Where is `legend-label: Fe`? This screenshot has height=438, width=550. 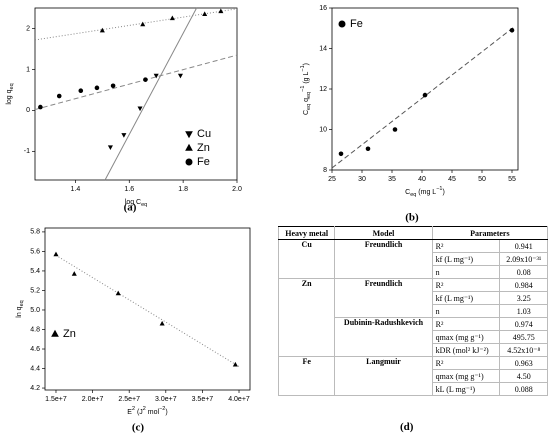
legend-label: Fe is located at coordinates (356, 24).